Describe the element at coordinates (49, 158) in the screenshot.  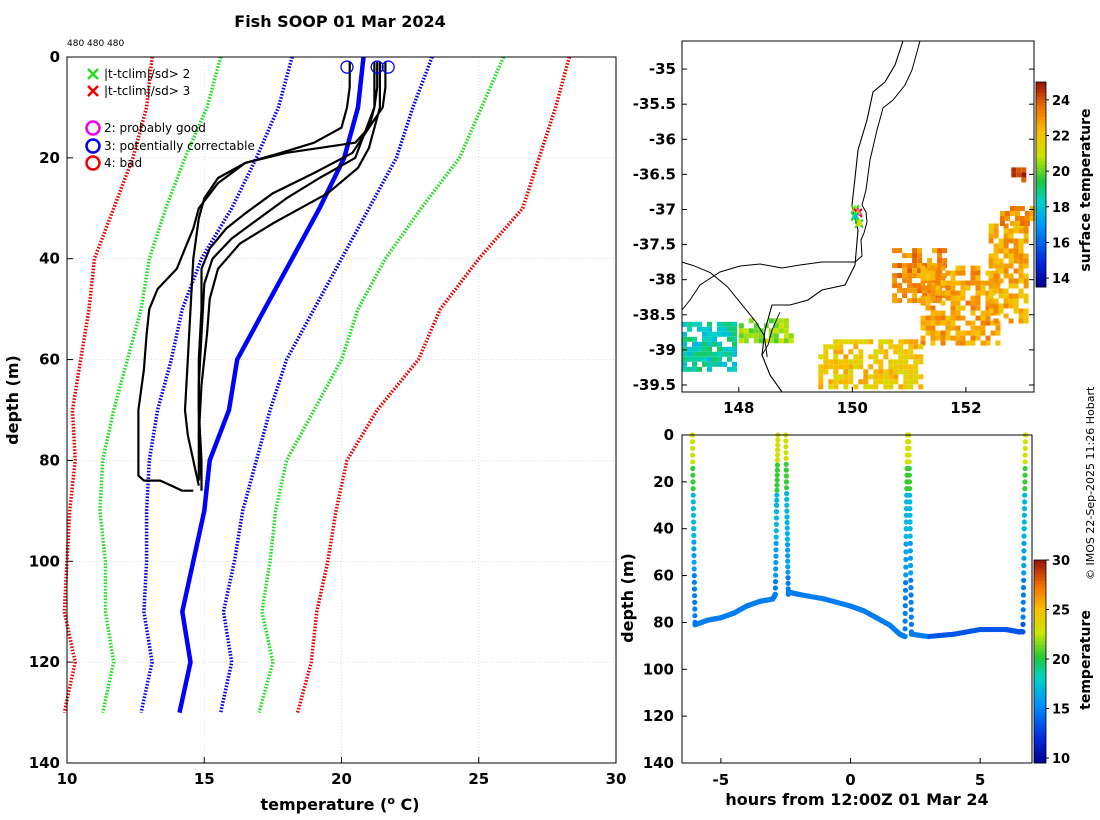
I see `profile-y-tick-label: 20` at that location.